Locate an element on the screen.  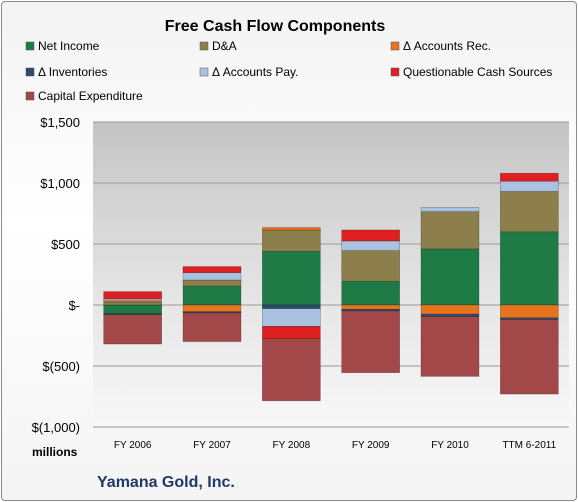
bar-accounts-pay-fy-2008 is located at coordinates (291, 317).